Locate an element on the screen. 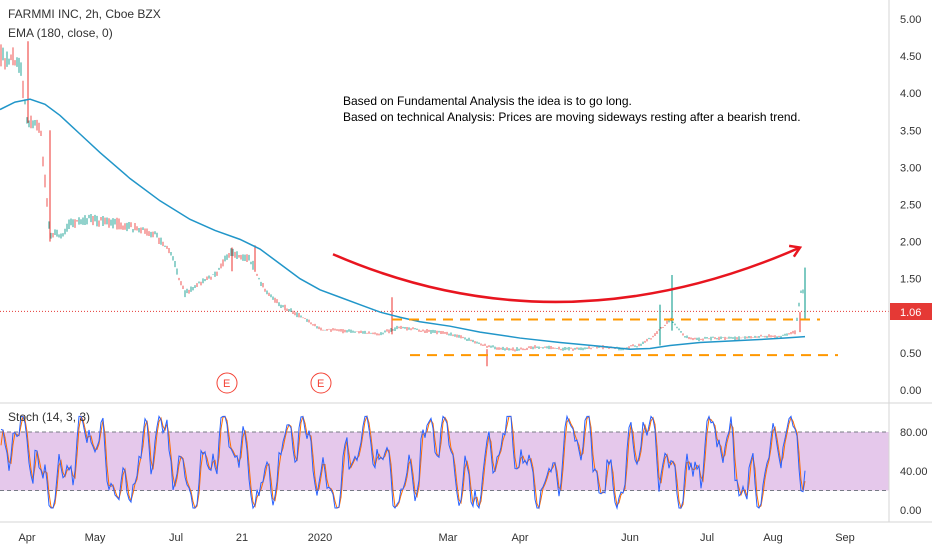 Image resolution: width=932 pixels, height=555 pixels. price-tick-label: 2.00 is located at coordinates (910, 243).